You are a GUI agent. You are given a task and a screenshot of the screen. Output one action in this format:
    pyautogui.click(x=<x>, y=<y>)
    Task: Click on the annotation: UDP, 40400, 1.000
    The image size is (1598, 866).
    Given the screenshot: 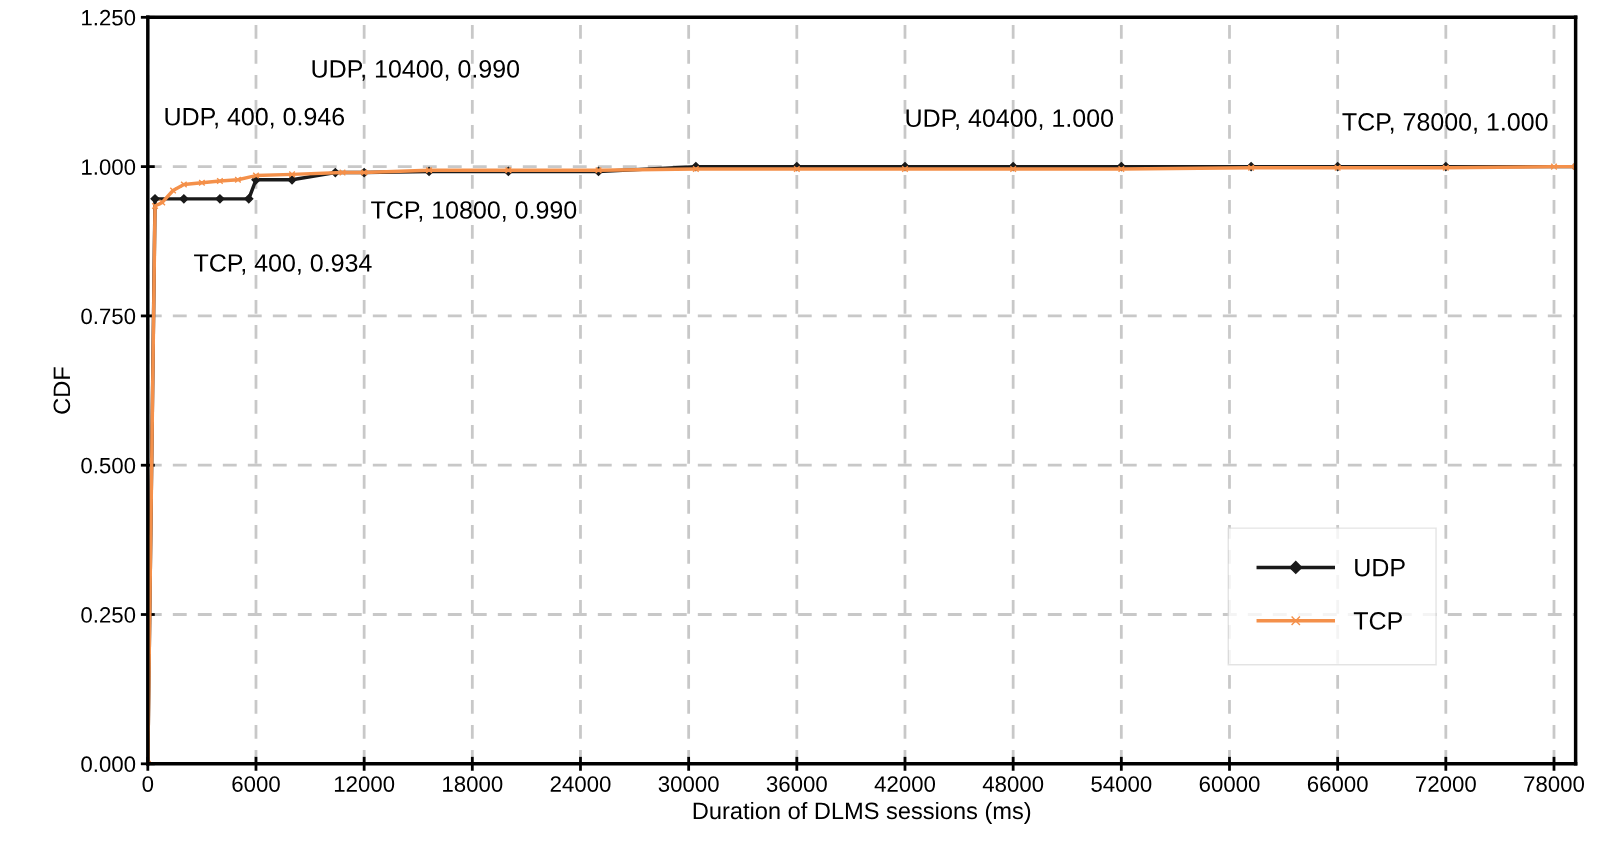 What is the action you would take?
    pyautogui.click(x=1010, y=119)
    